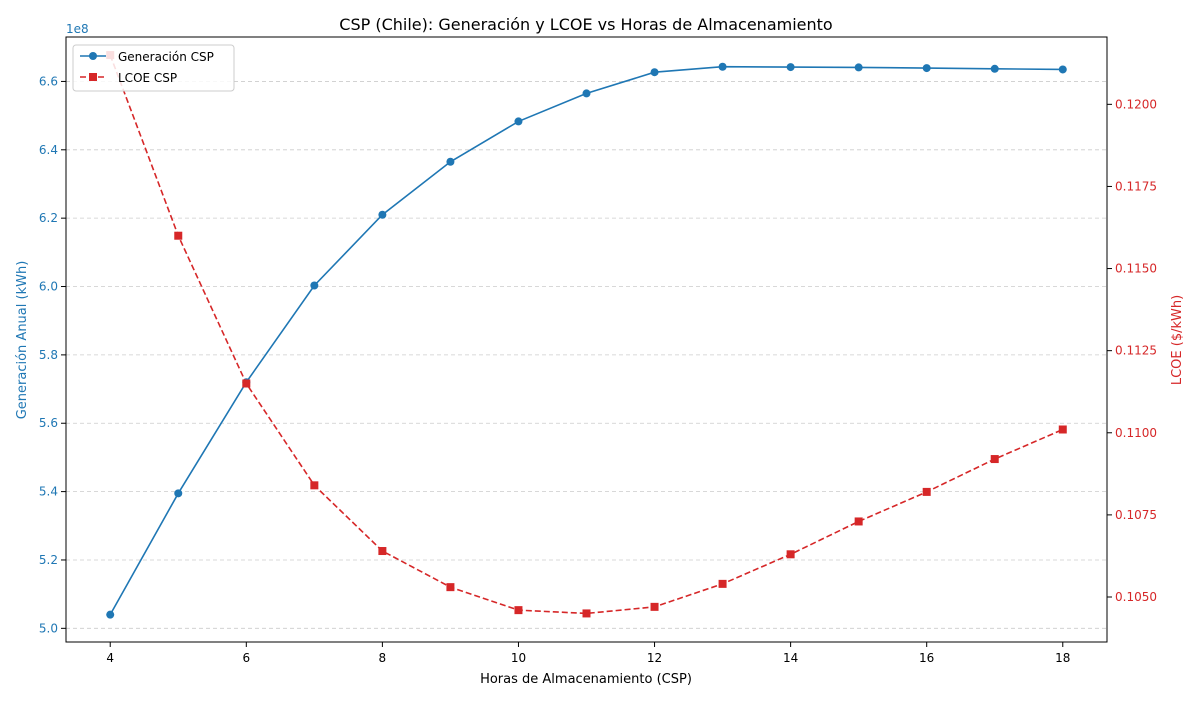 The width and height of the screenshot is (1200, 704). I want to click on x-axis-label: Horas de Almacenamiento (CSP), so click(586, 679).